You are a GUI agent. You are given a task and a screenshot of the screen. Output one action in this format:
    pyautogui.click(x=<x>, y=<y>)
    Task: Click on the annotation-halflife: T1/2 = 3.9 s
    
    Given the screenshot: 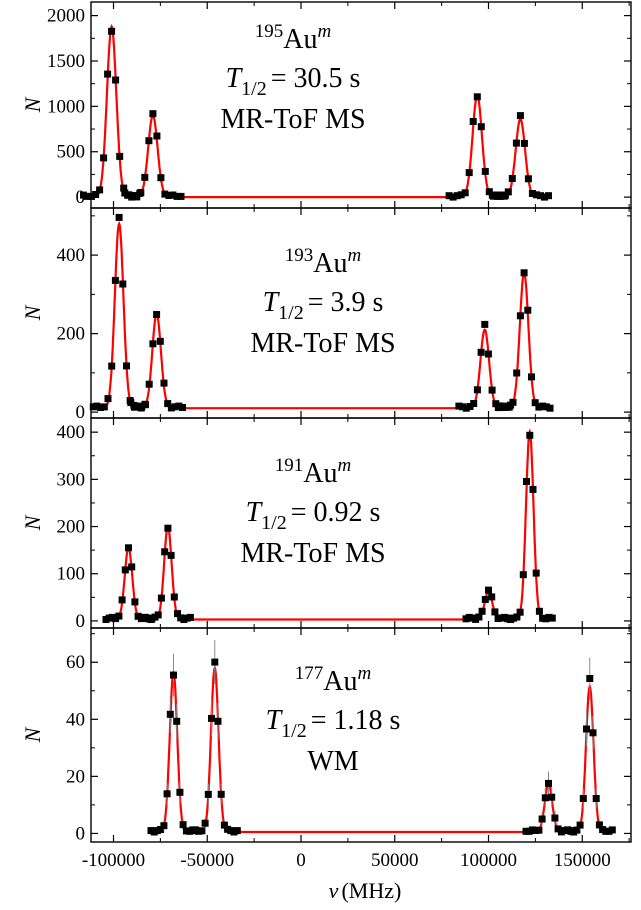 What is the action you would take?
    pyautogui.click(x=323, y=305)
    